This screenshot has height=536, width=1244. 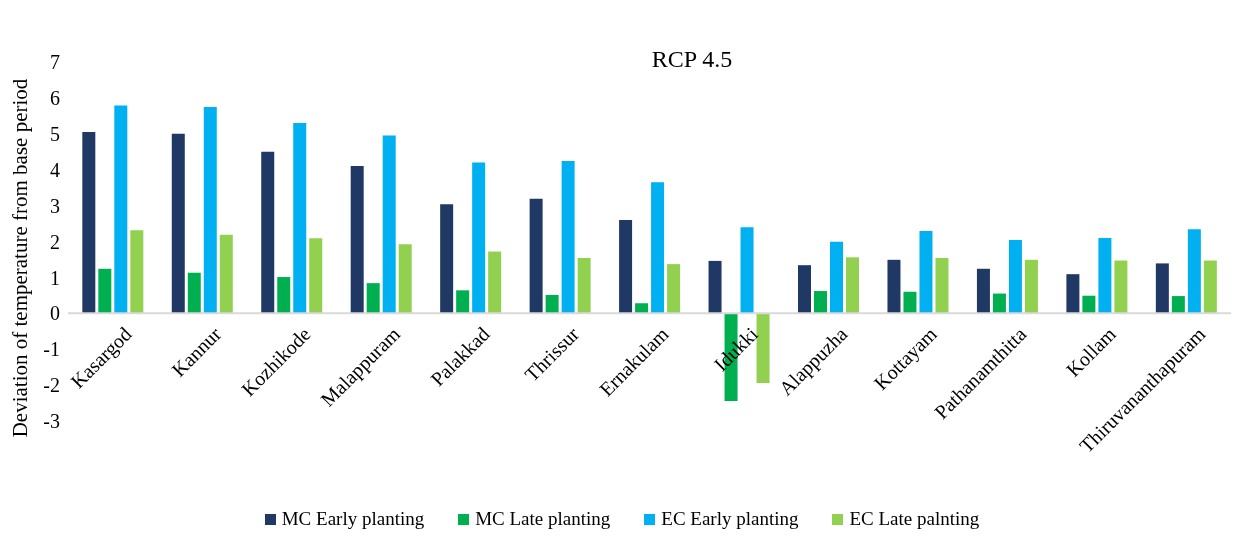 I want to click on legend-label: EC Late palnting, so click(x=914, y=519).